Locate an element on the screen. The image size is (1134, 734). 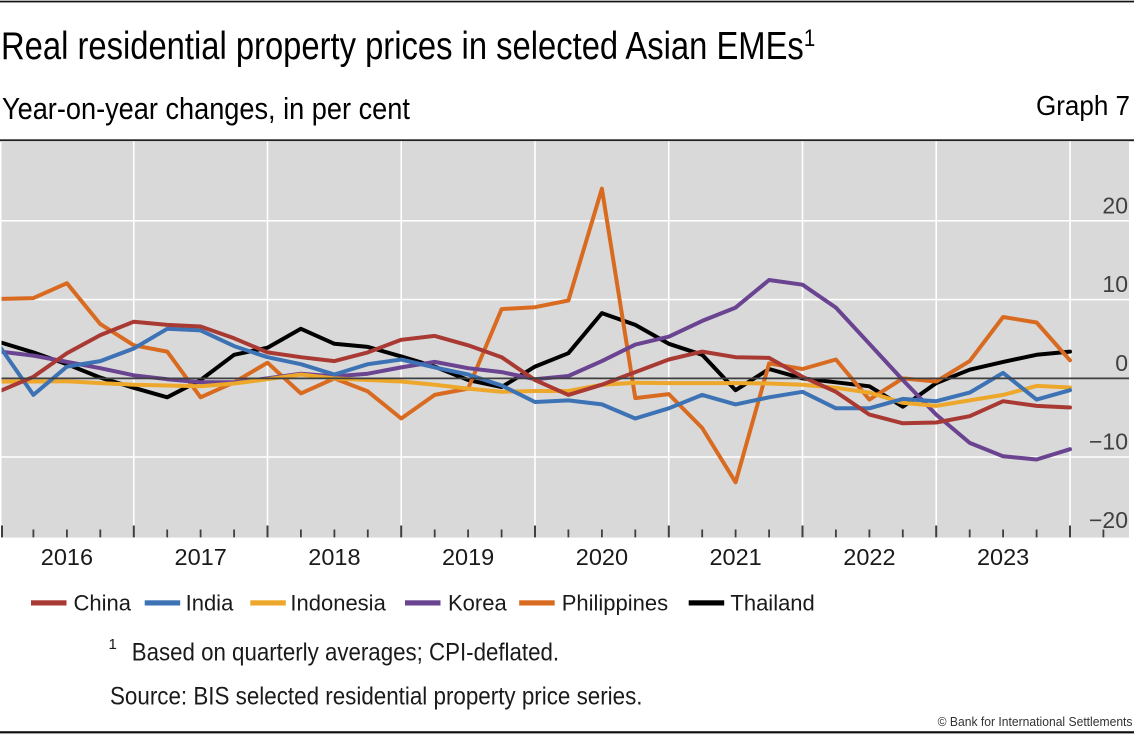
svg-text: 2016 is located at coordinates (67, 557).